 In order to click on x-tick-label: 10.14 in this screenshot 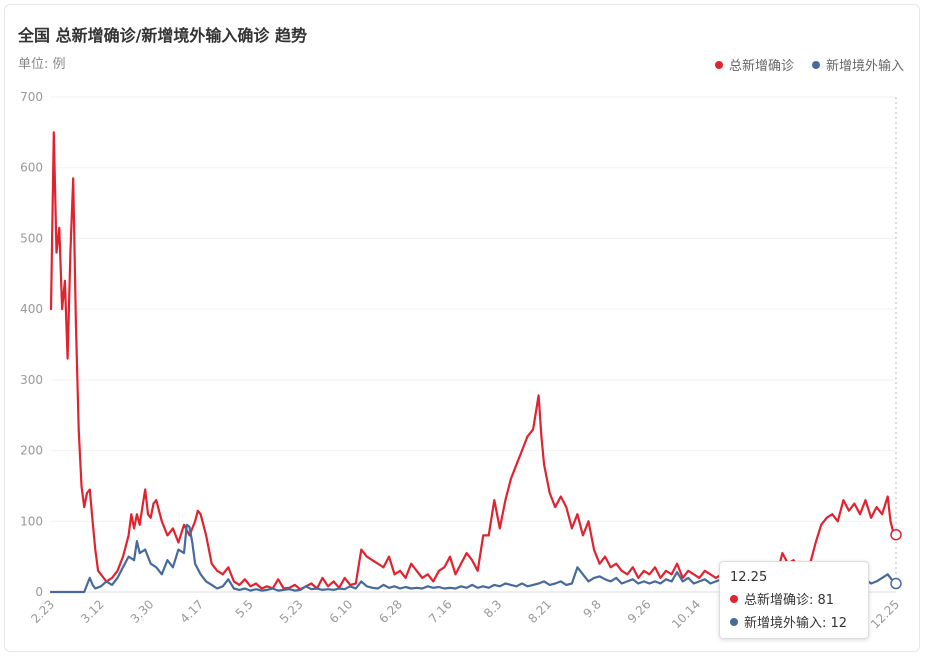, I will do `click(686, 614)`.